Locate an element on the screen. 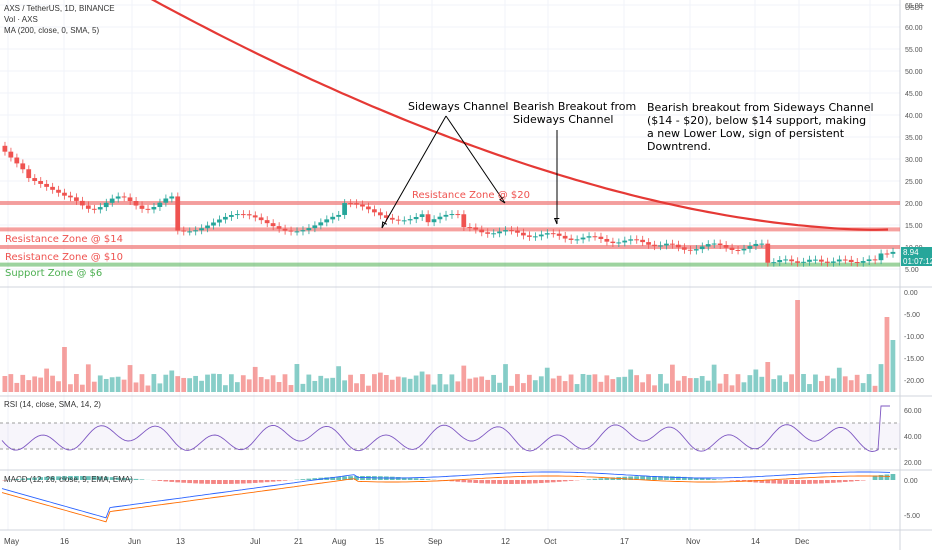  macd-tick: 0.00 is located at coordinates (911, 481).